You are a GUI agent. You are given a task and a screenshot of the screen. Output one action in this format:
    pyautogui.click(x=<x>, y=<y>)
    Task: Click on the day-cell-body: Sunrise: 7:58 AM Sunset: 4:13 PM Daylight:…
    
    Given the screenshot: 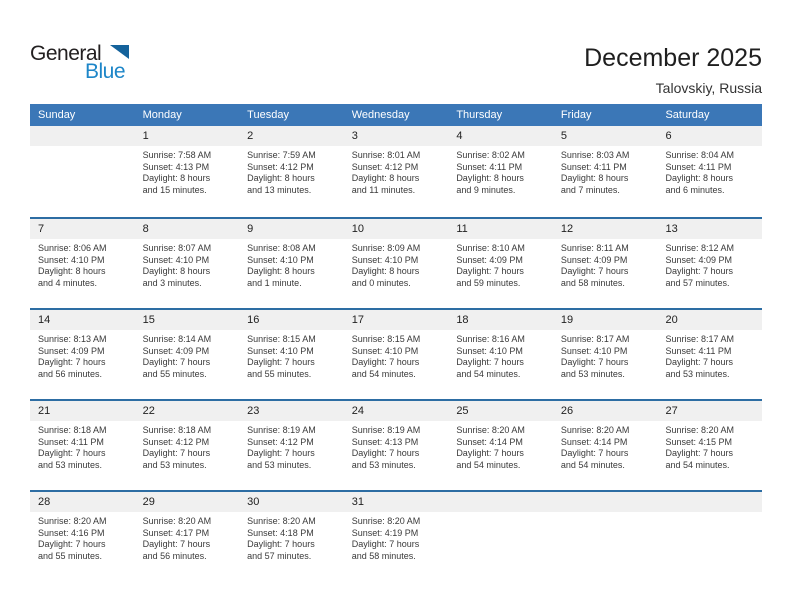 What is the action you would take?
    pyautogui.click(x=187, y=171)
    